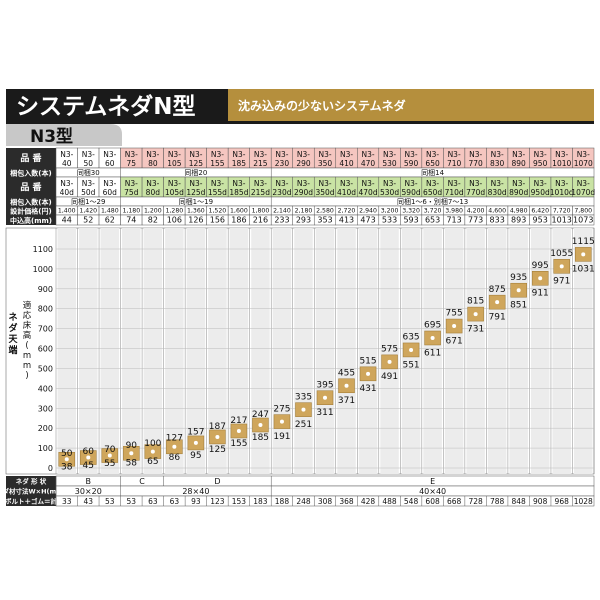 This screenshot has height=600, width=600. What do you see at coordinates (27, 356) in the screenshot?
I see `side-label-floor: m` at bounding box center [27, 356].